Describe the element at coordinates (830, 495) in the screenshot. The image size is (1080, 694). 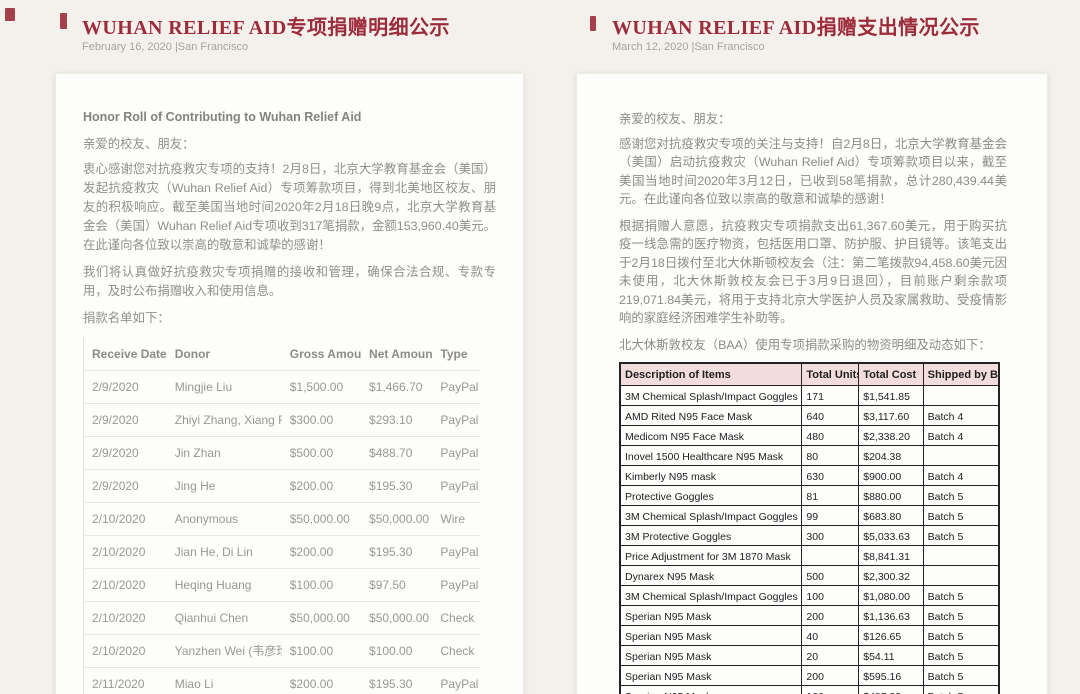
I see `table-cell: 81` at that location.